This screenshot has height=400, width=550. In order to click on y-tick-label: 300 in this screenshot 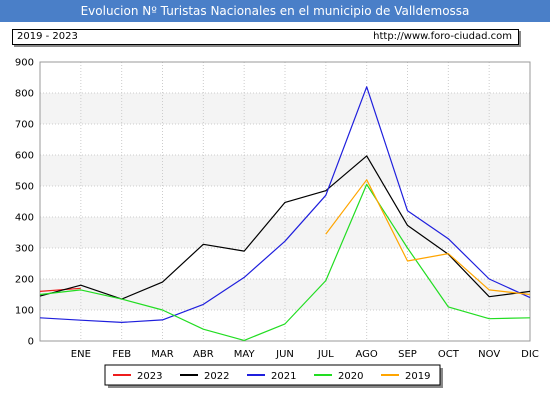, I will do `click(24, 249)`.